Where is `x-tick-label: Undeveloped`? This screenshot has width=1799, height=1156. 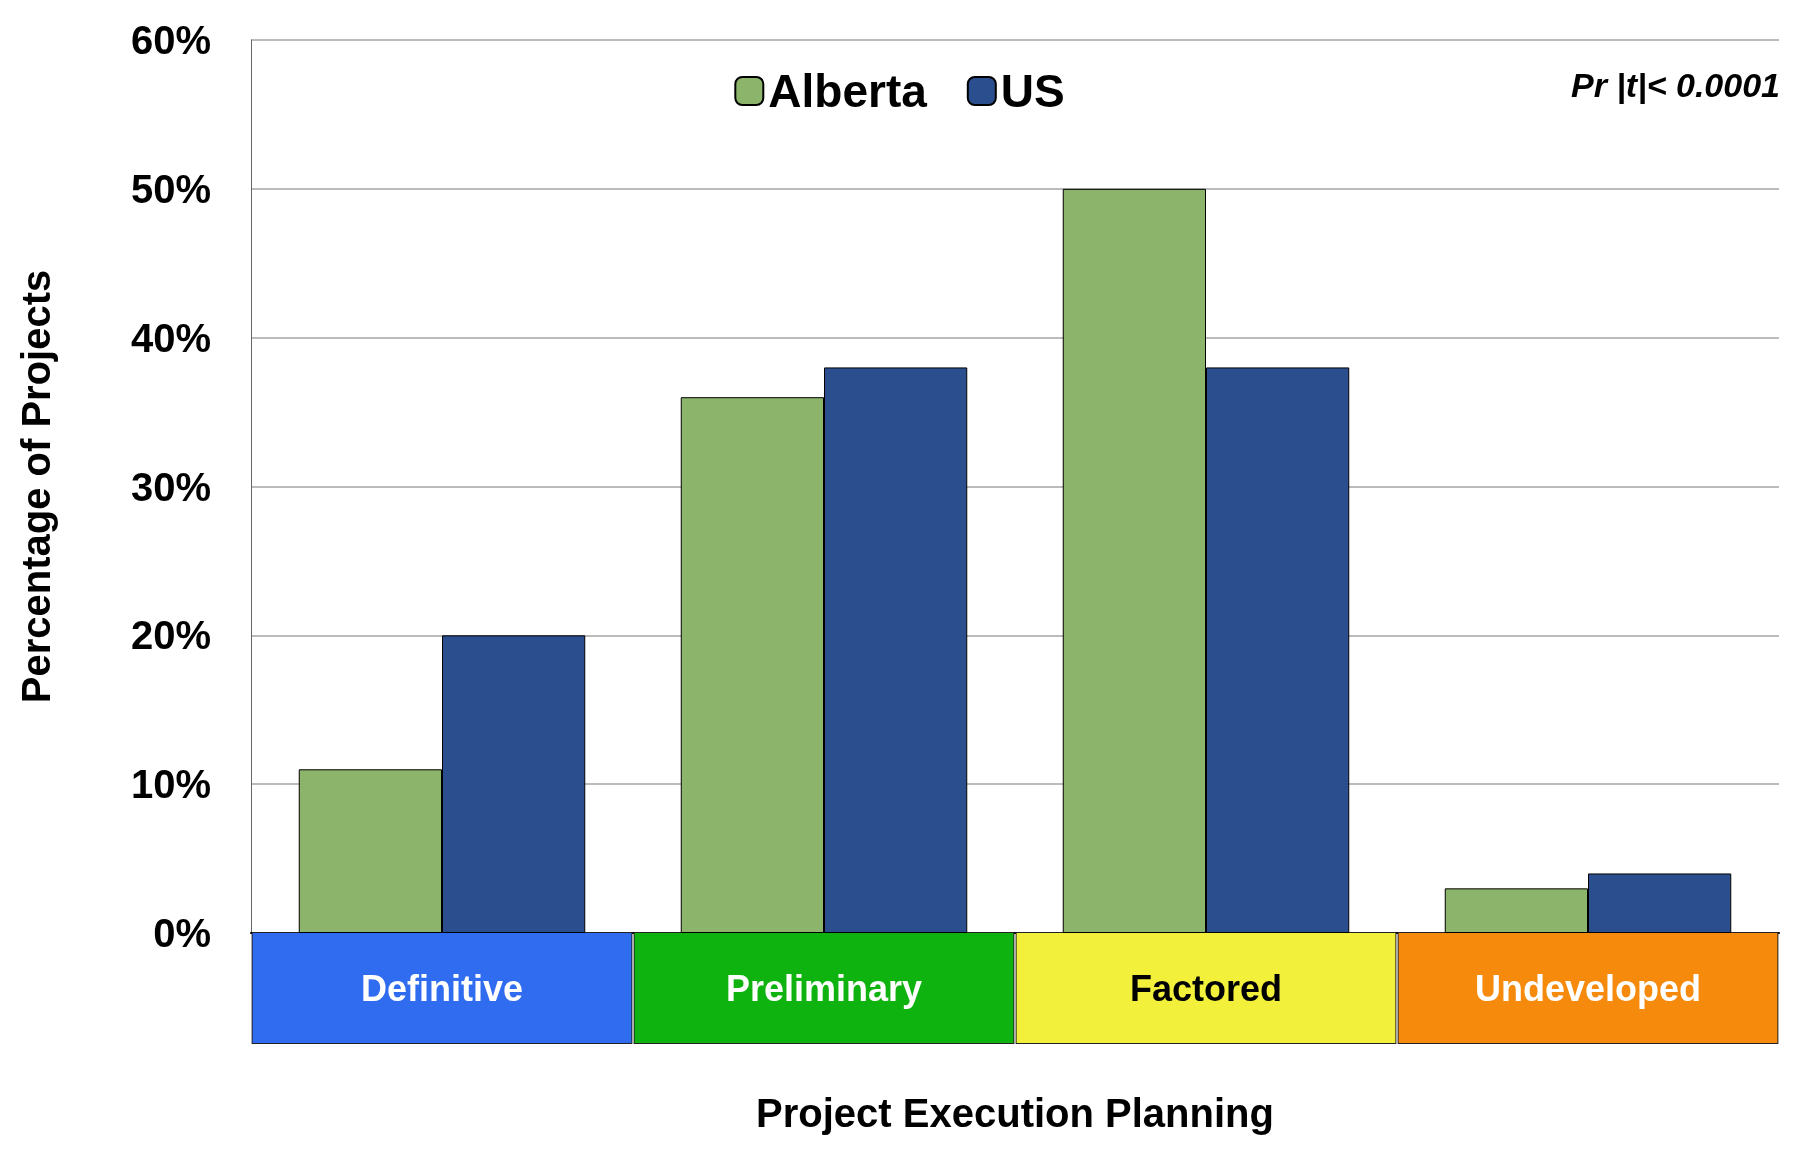 x-tick-label: Undeveloped is located at coordinates (1588, 988).